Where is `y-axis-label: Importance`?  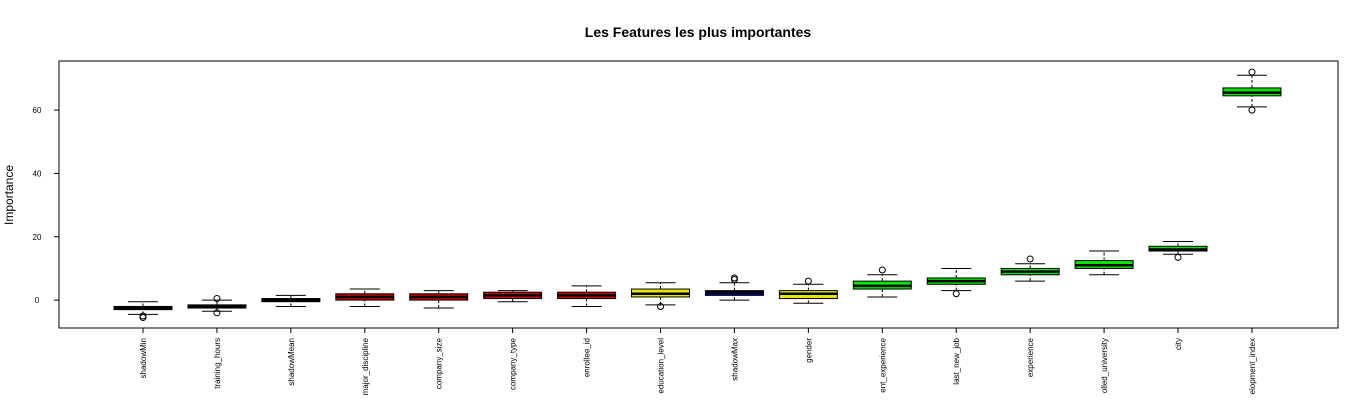 y-axis-label: Importance is located at coordinates (9, 195).